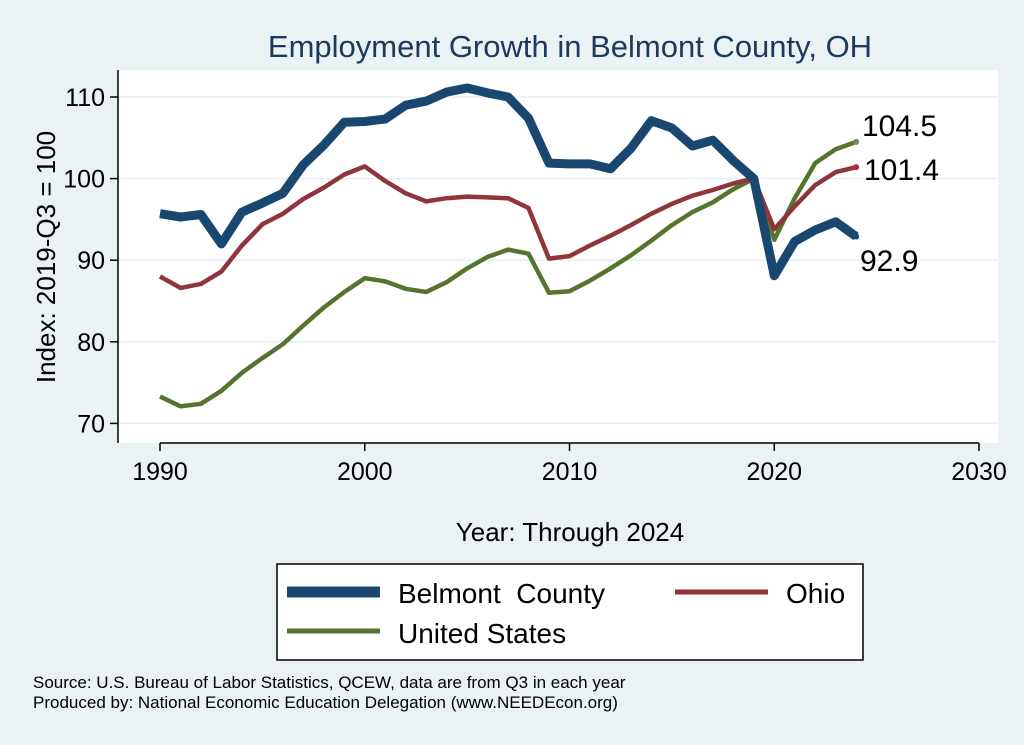  What do you see at coordinates (91, 261) in the screenshot?
I see `y-tick-label-90: 90` at bounding box center [91, 261].